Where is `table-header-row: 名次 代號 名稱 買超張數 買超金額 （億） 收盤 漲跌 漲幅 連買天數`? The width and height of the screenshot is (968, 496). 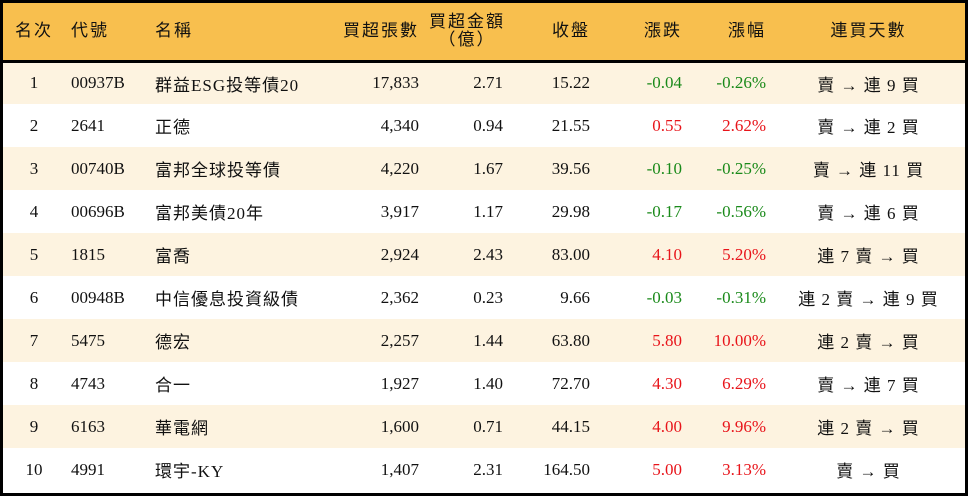
table-header-row: 名次 代號 名稱 買超張數 買超金額 （億） 收盤 漲跌 漲幅 連買天數 is located at coordinates (484, 33).